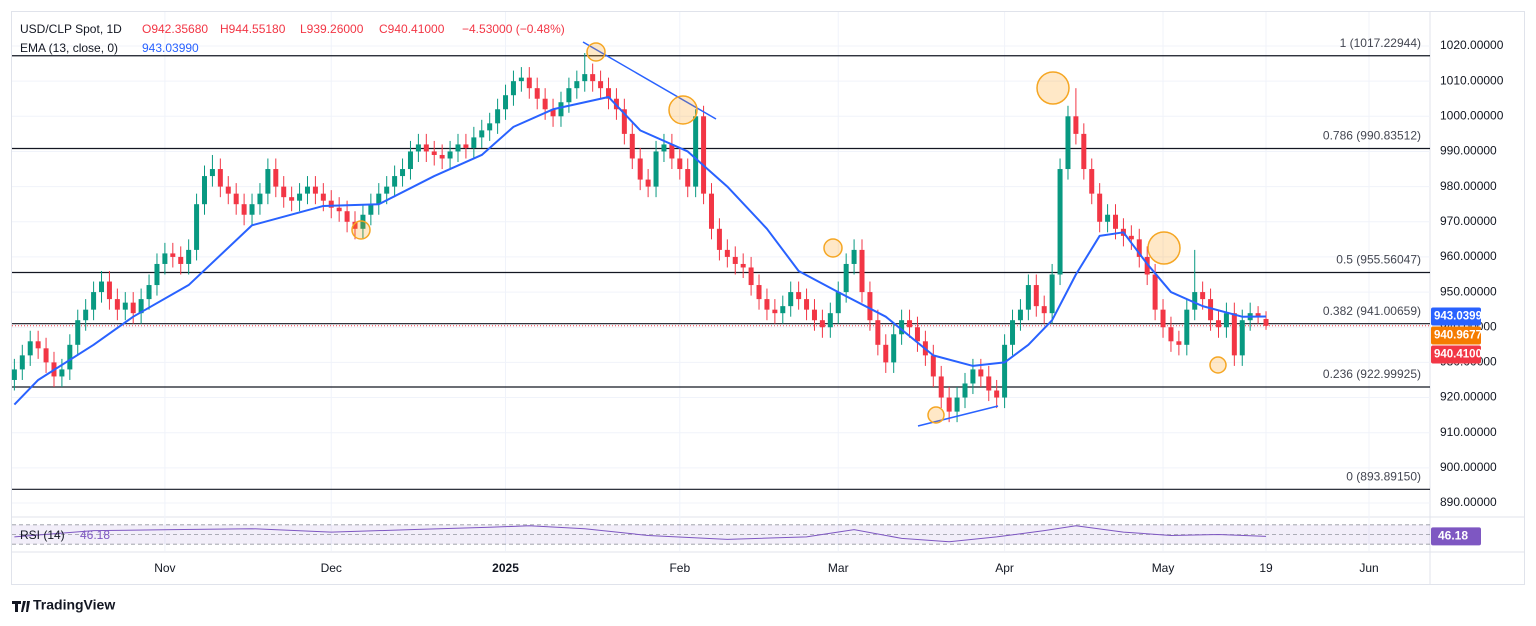 Image resolution: width=1536 pixels, height=626 pixels. Describe the element at coordinates (1266, 568) in the screenshot. I see `x-tick-label: 19` at that location.